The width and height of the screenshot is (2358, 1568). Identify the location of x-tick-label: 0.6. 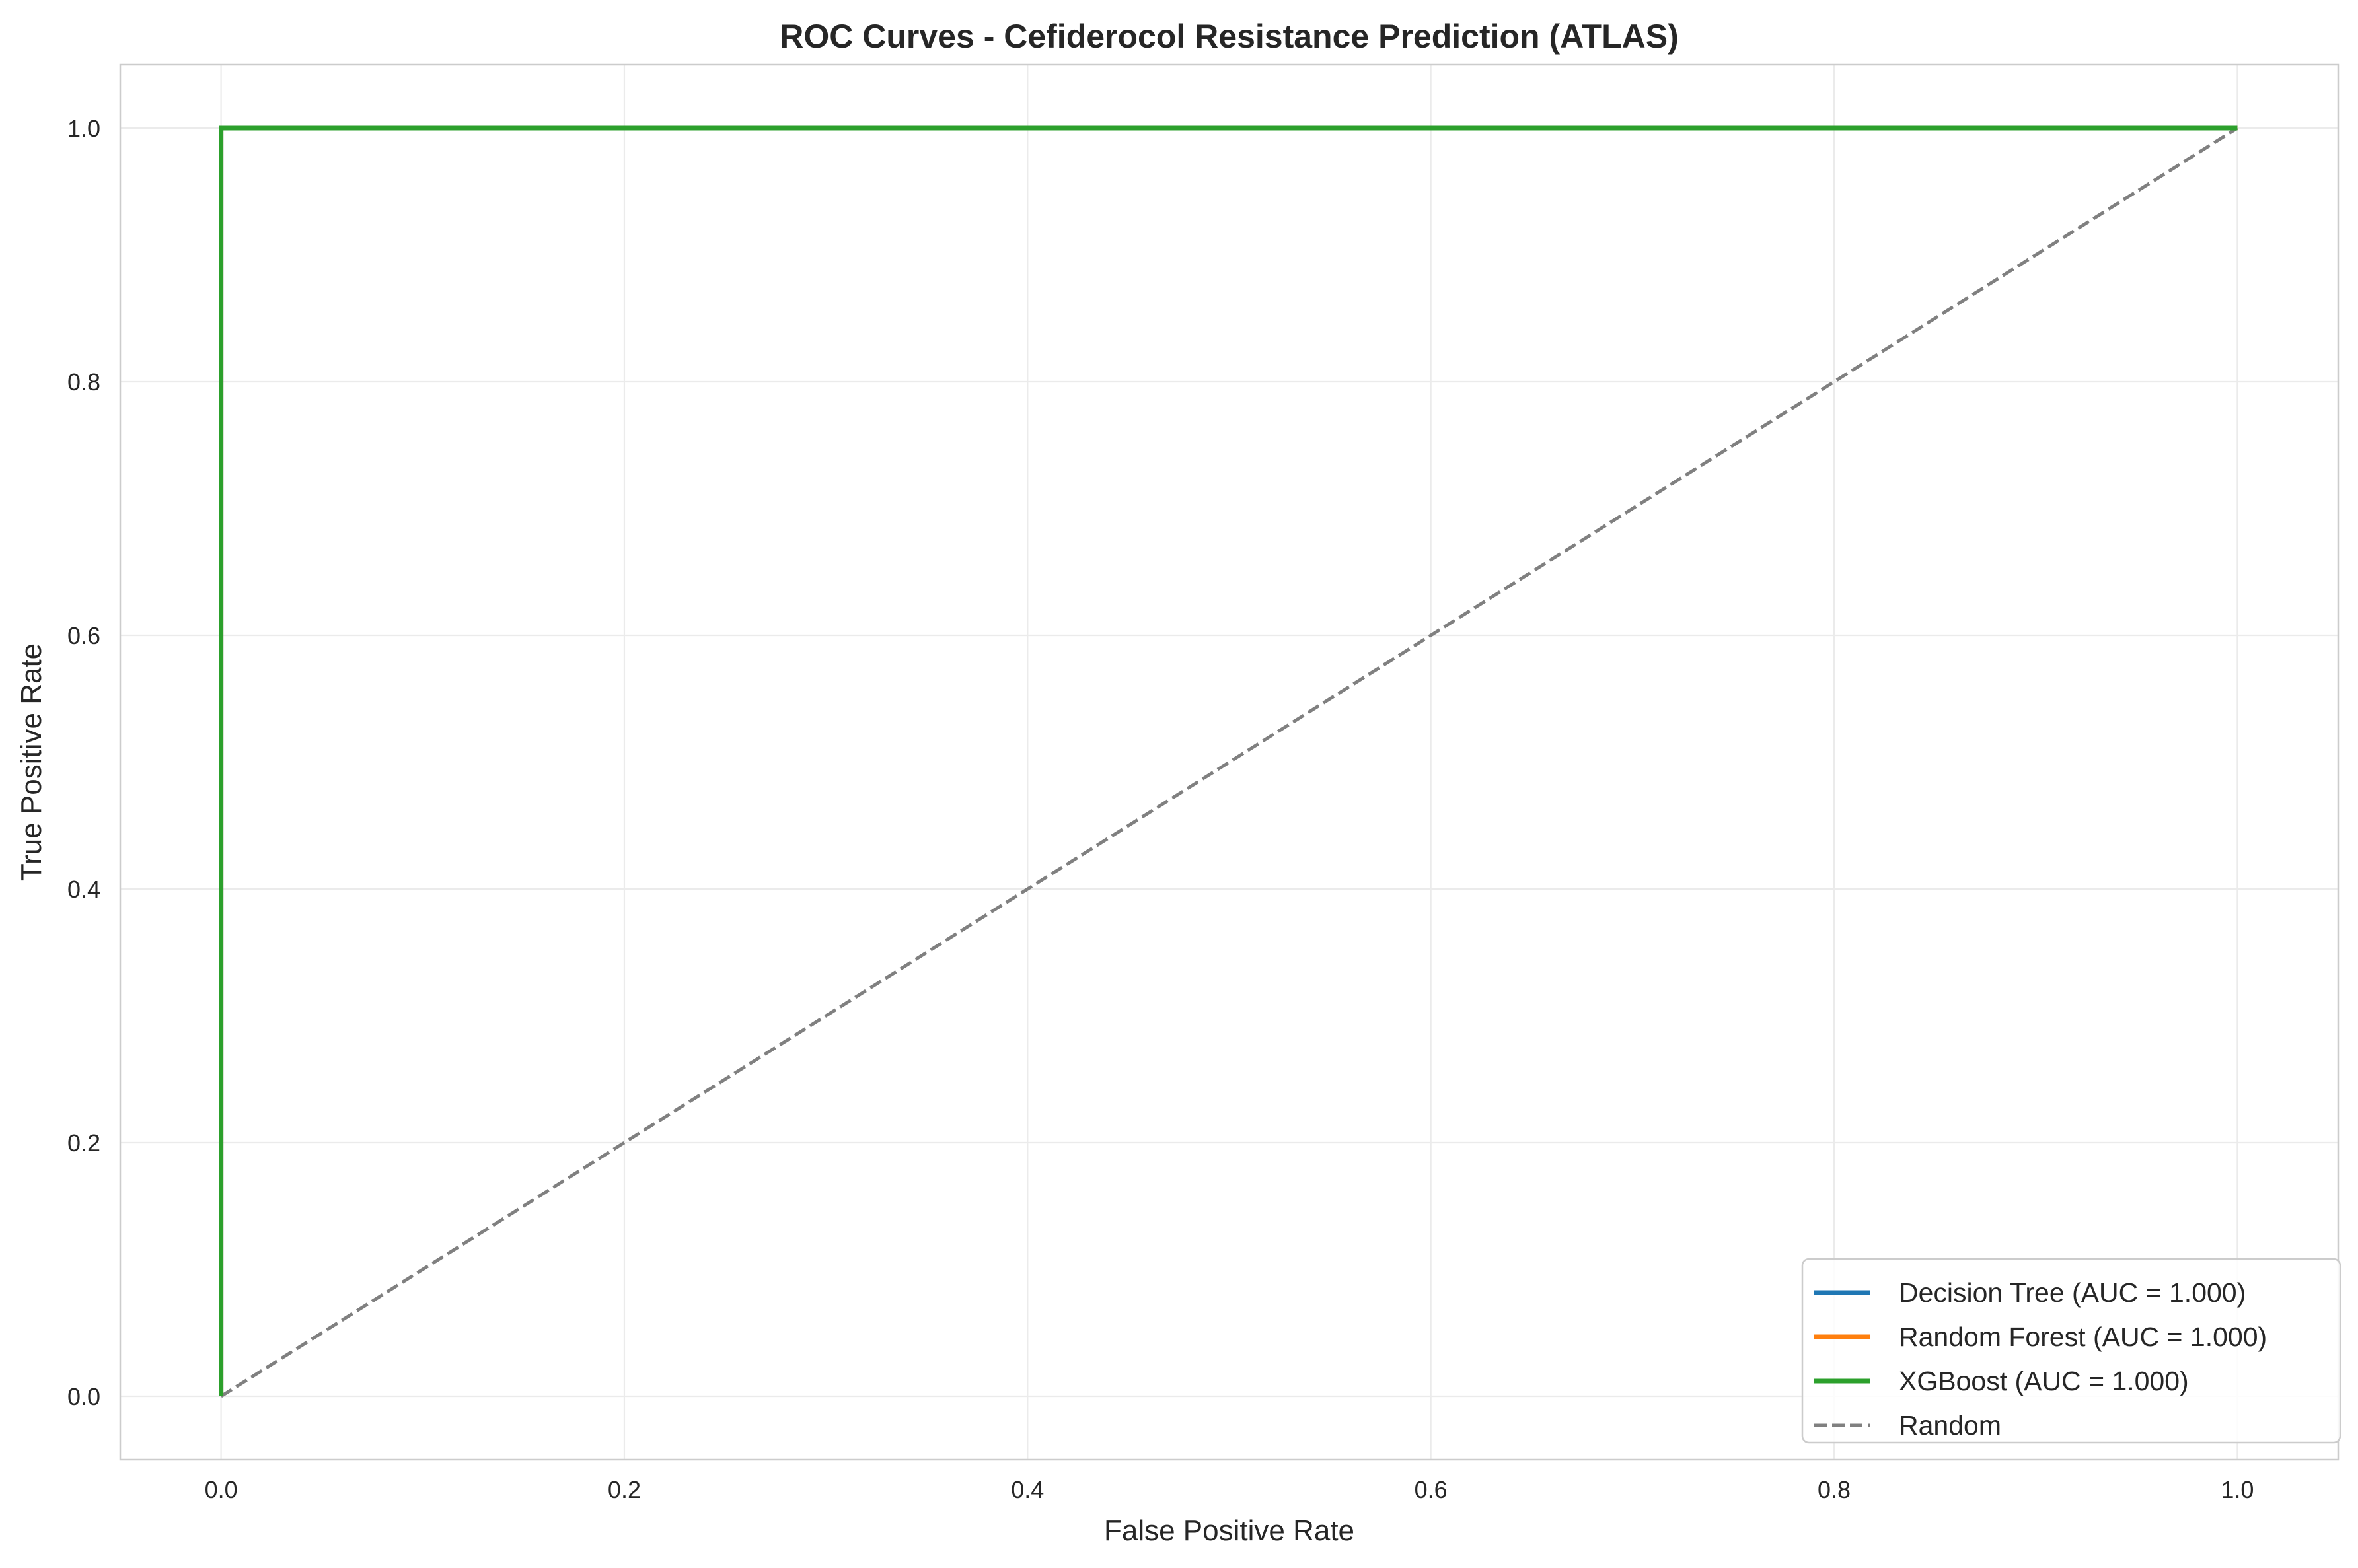
(1431, 1489).